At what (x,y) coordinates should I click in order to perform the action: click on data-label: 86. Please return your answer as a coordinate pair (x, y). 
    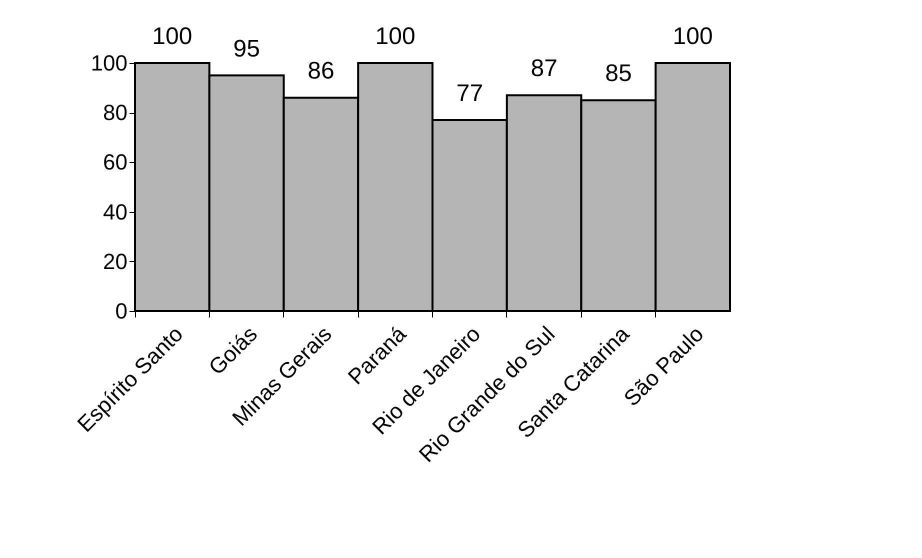
    Looking at the image, I should click on (321, 71).